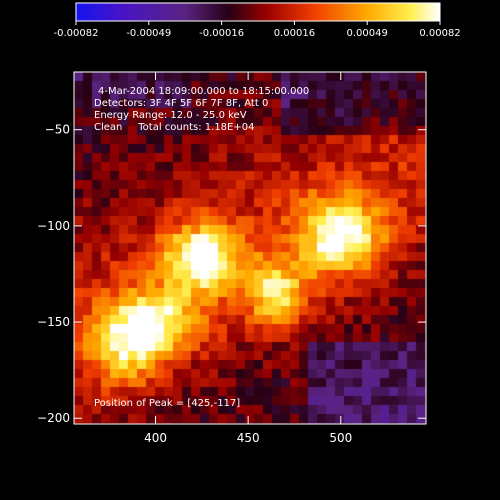 The height and width of the screenshot is (500, 500). I want to click on colorbar, so click(258, 12).